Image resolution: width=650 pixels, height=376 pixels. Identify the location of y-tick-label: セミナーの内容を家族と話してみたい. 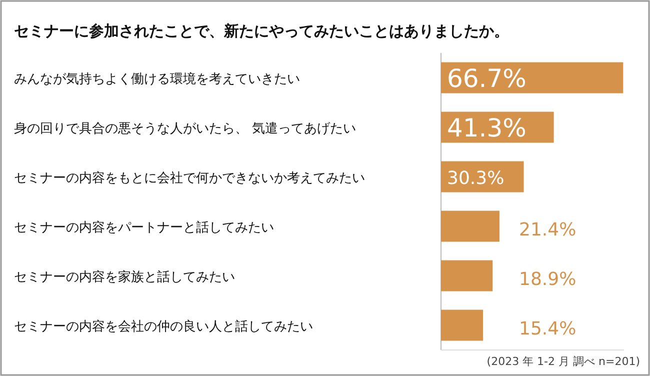
(124, 276).